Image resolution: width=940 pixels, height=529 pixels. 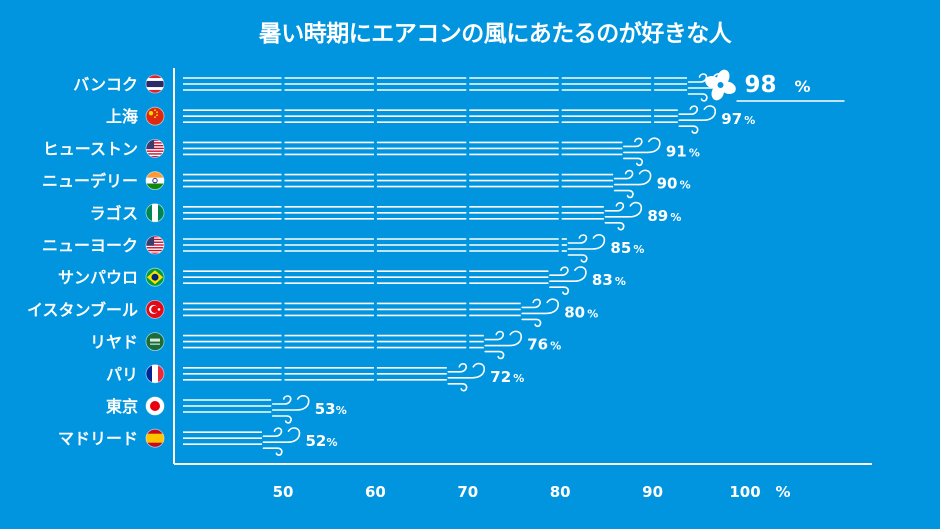 I want to click on bar-row: 東京 53%, so click(x=226, y=409).